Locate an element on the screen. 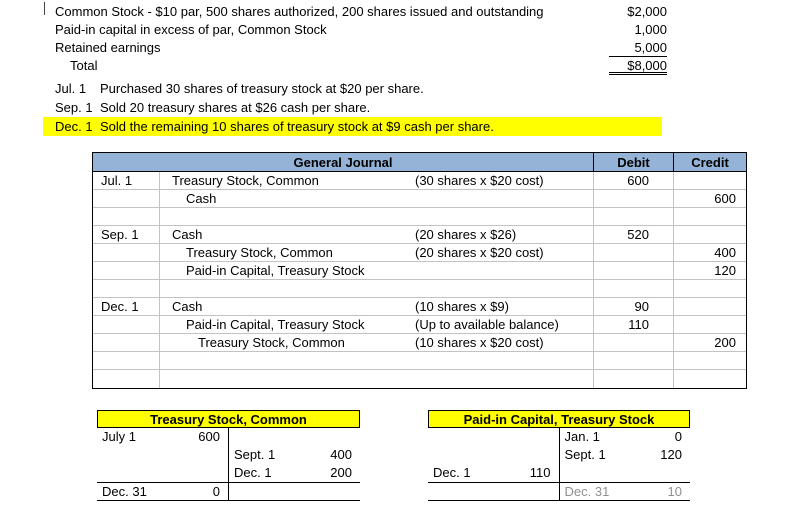 This screenshot has width=788, height=523. account-name: Treasury Stock, Common is located at coordinates (271, 342).